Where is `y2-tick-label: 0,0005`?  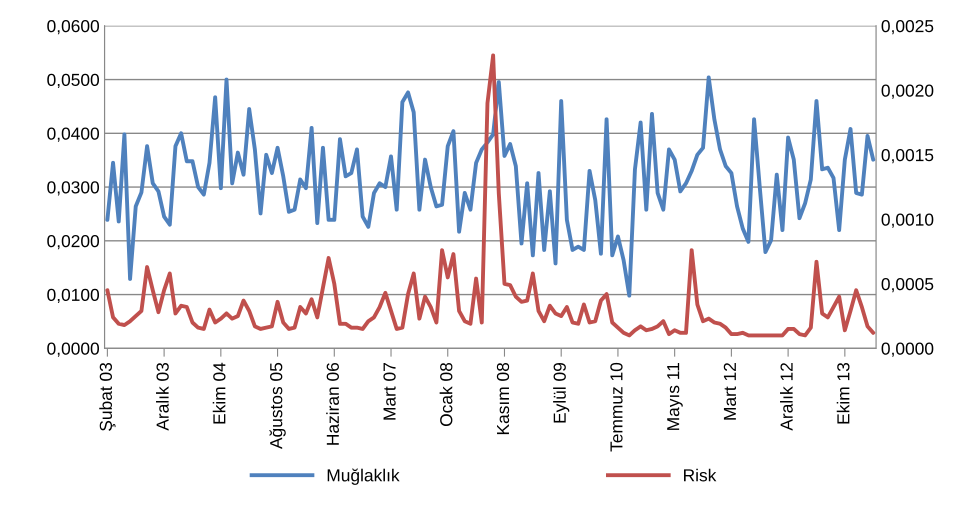 y2-tick-label: 0,0005 is located at coordinates (908, 285).